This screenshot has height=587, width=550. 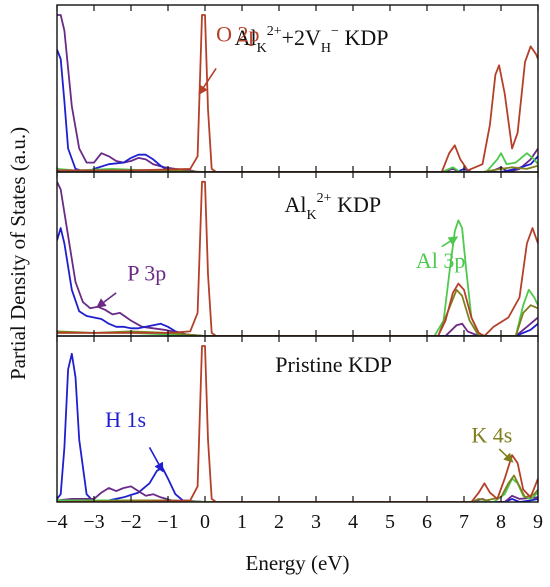 I want to click on x-tick-label: 5, so click(x=390, y=522).